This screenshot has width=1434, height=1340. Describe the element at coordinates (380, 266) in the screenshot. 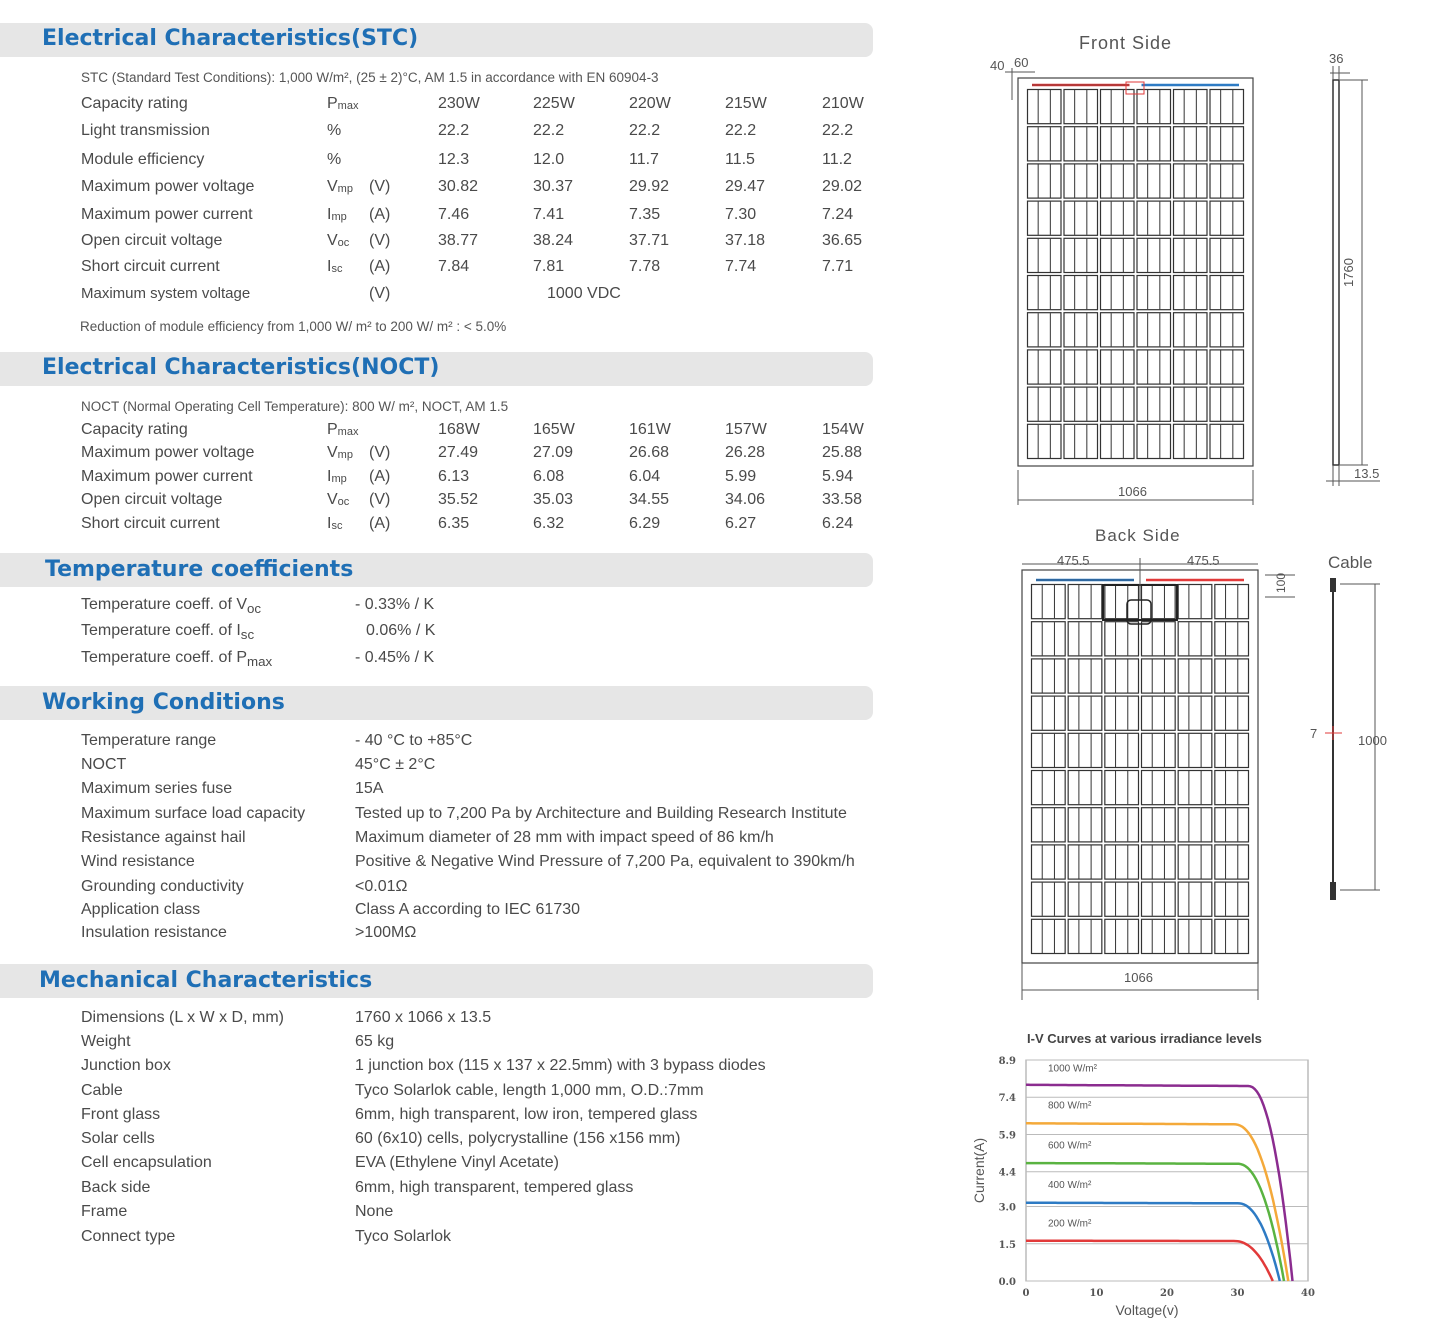

I see `row-unit: (A)` at that location.